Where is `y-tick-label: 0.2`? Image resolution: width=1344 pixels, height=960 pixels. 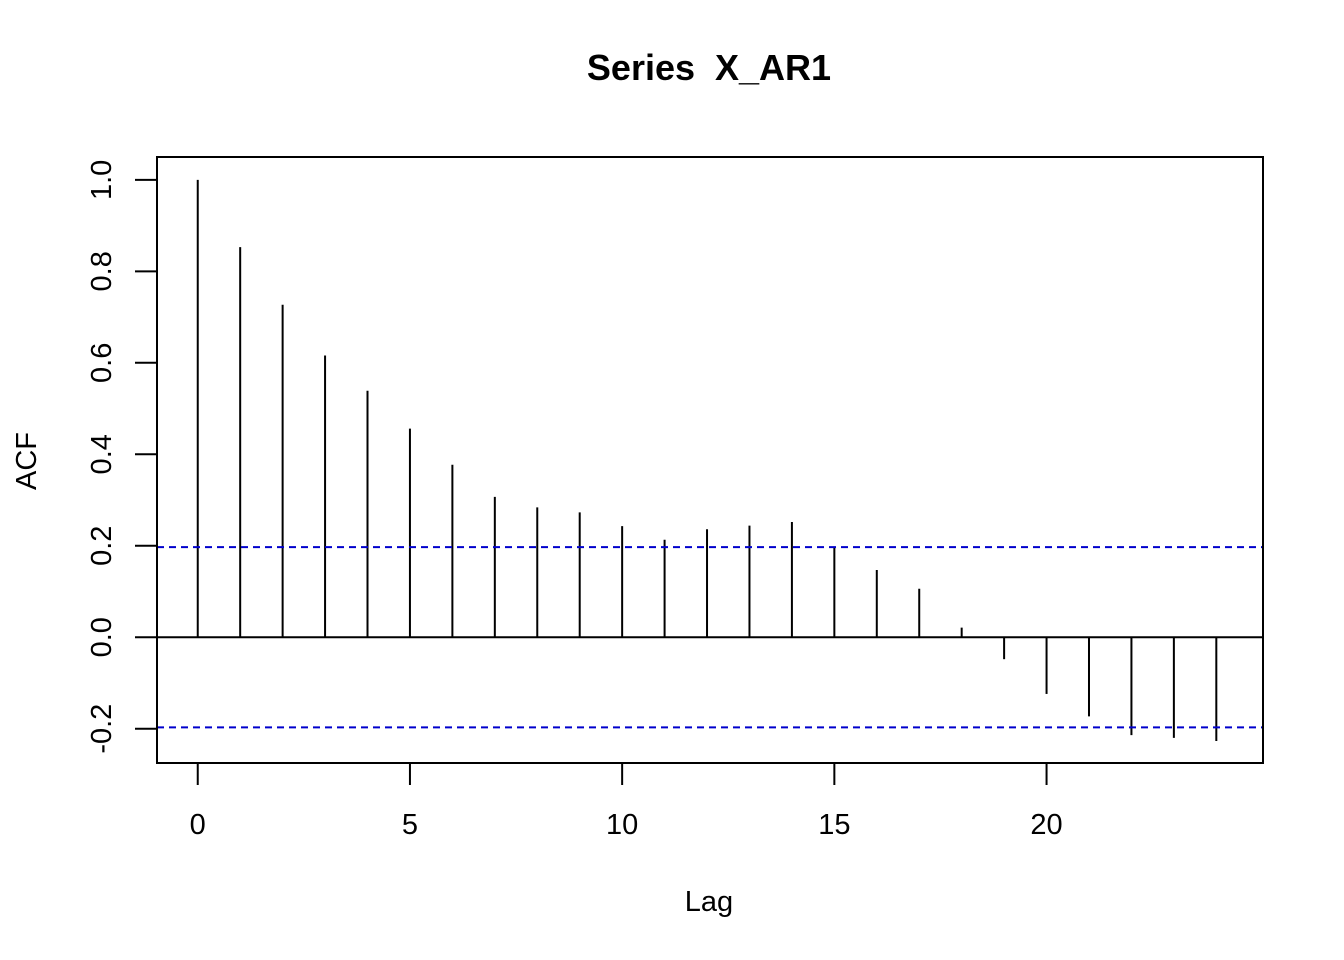
y-tick-label: 0.2 is located at coordinates (102, 546).